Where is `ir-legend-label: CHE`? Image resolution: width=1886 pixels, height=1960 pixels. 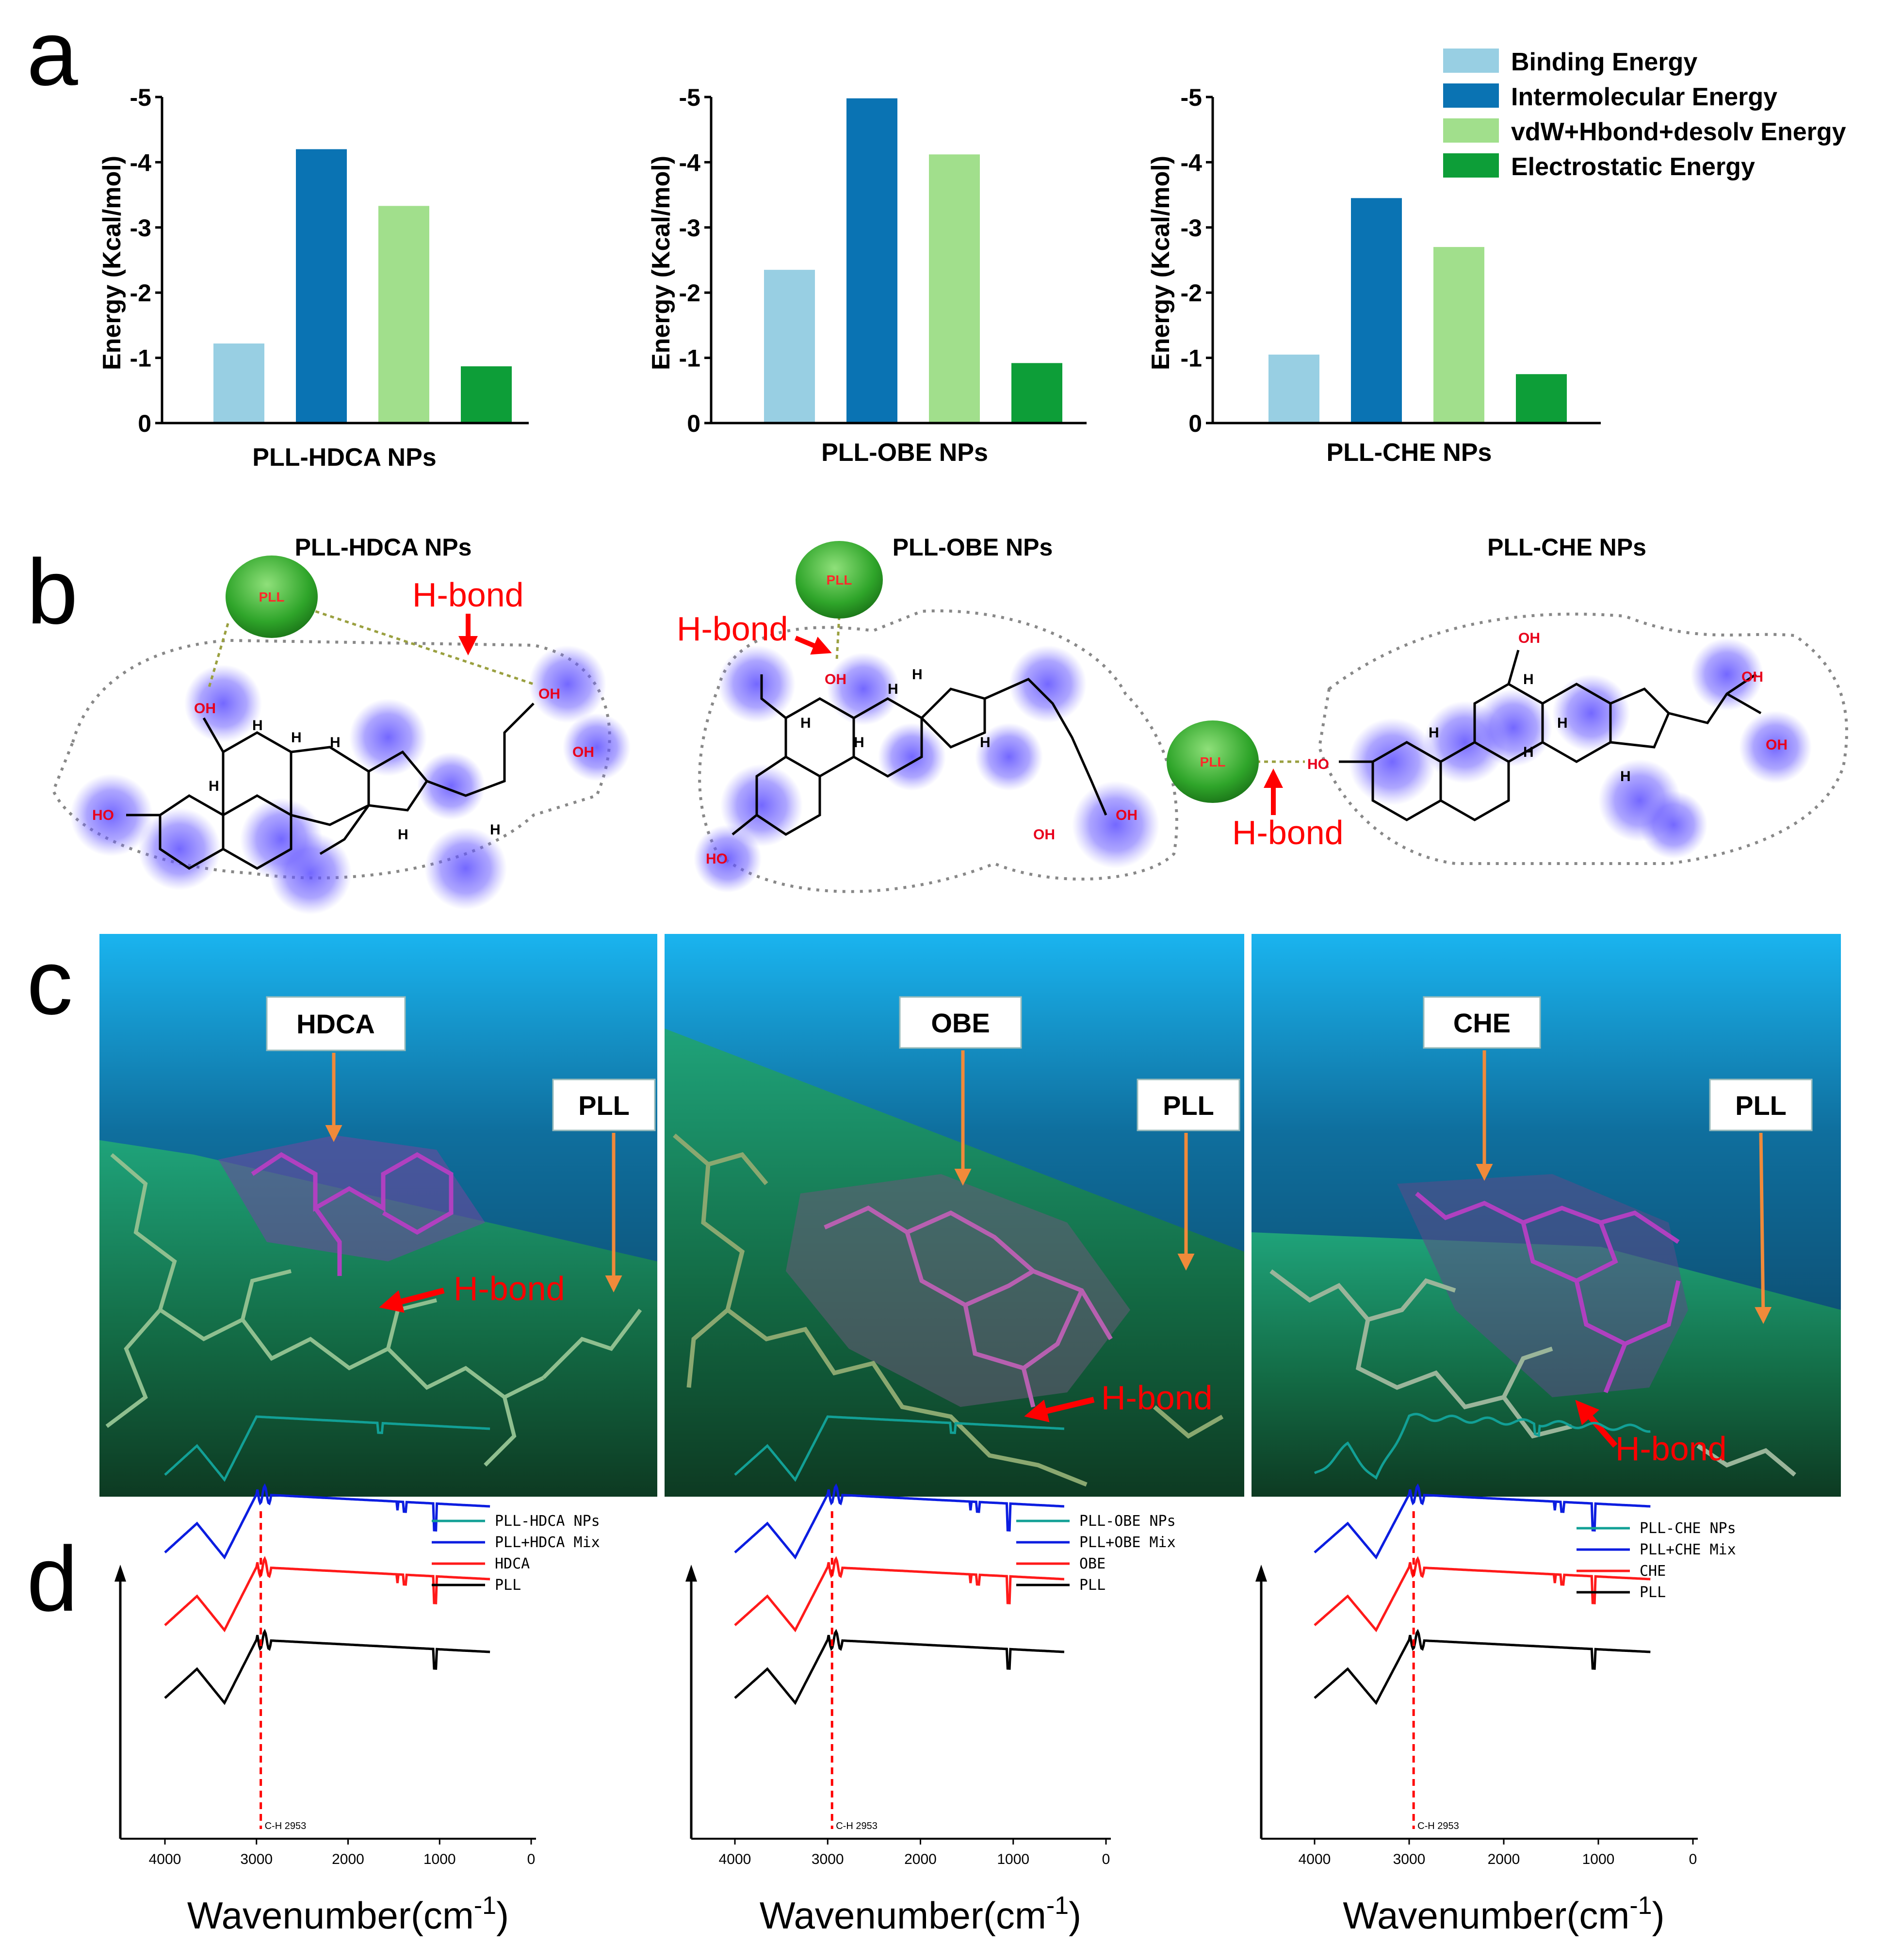 ir-legend-label: CHE is located at coordinates (1653, 1571).